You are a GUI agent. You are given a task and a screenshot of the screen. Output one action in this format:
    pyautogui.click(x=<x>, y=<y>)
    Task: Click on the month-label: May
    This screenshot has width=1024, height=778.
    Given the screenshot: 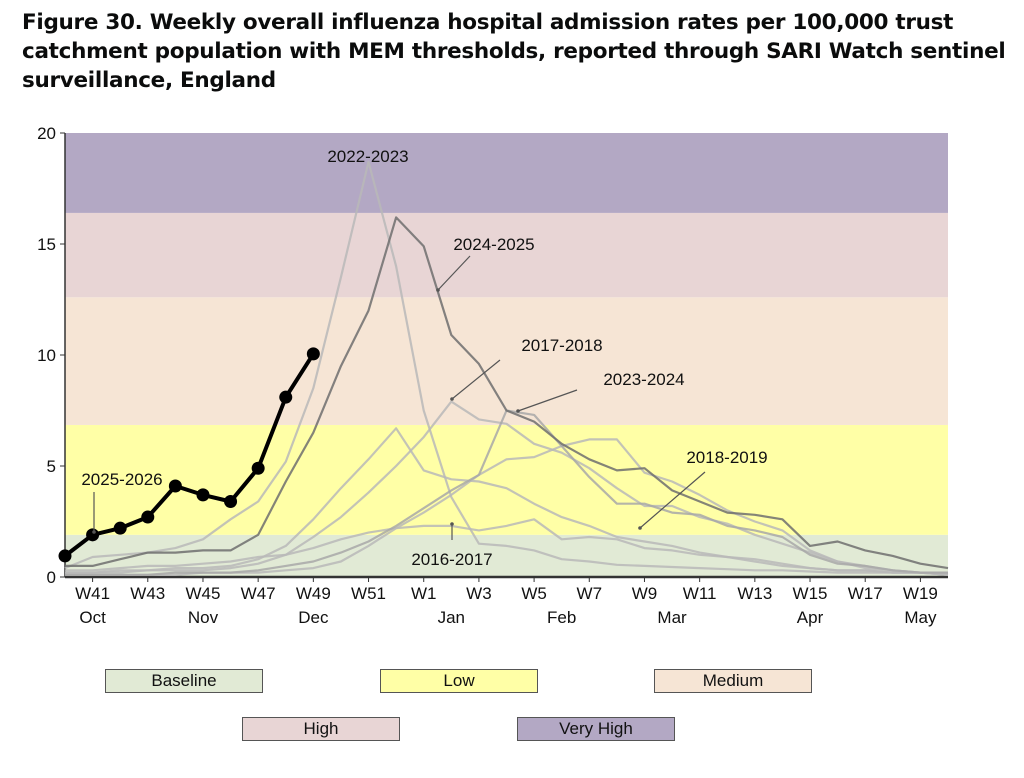 What is the action you would take?
    pyautogui.click(x=920, y=617)
    